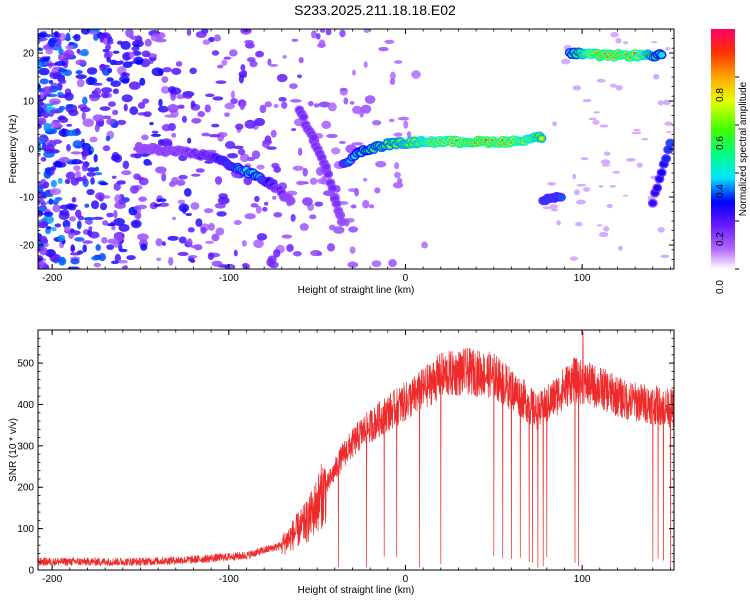  What do you see at coordinates (356, 590) in the screenshot?
I see `snr-x-axis-label: Height of straight line (km)` at bounding box center [356, 590].